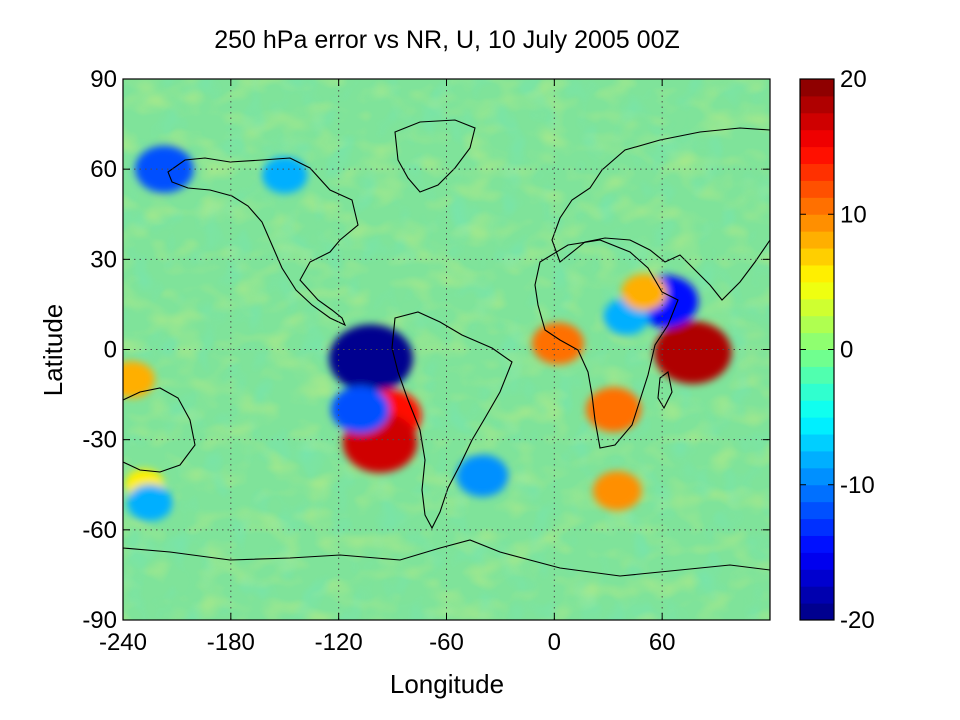 This screenshot has height=720, width=960. Describe the element at coordinates (452, 420) in the screenshot. I see `coastline-south-america` at that location.